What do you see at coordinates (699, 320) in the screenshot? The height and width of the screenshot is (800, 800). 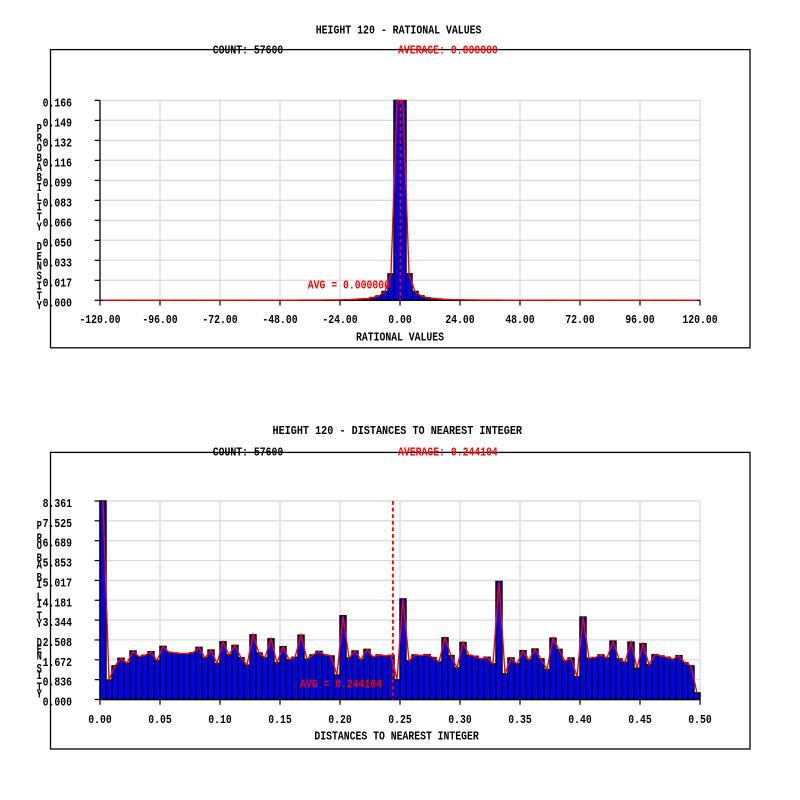 I see `svg-text: 120.00` at bounding box center [699, 320].